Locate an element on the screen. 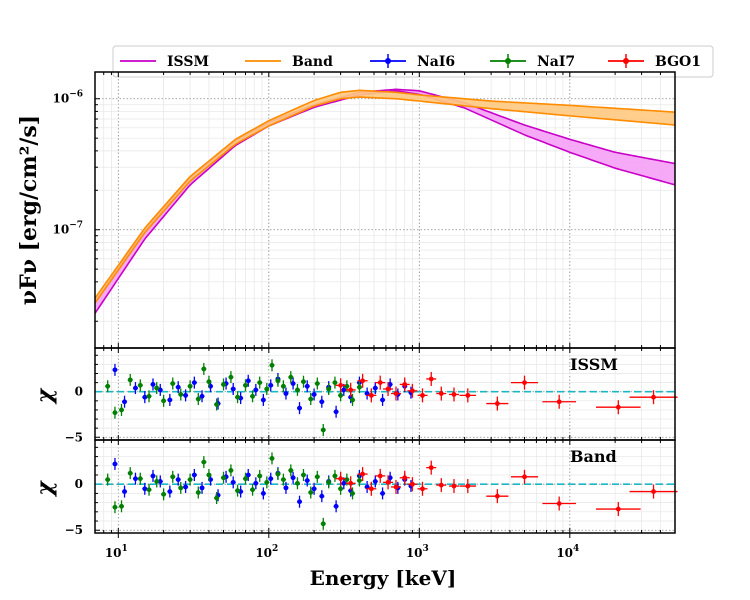 The height and width of the screenshot is (600, 750). tick-label: 10⁴ is located at coordinates (567, 552).